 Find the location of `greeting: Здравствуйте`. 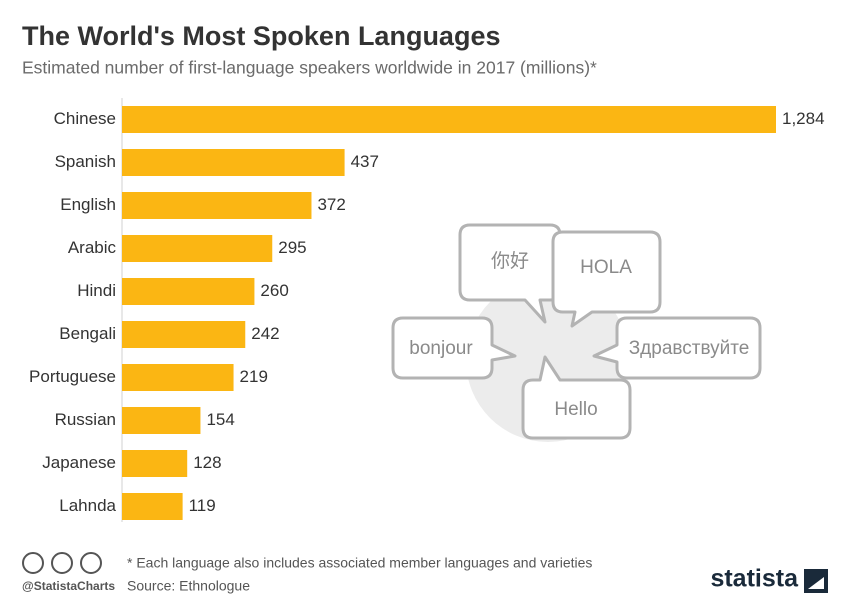

greeting: Здравствуйте is located at coordinates (689, 348).